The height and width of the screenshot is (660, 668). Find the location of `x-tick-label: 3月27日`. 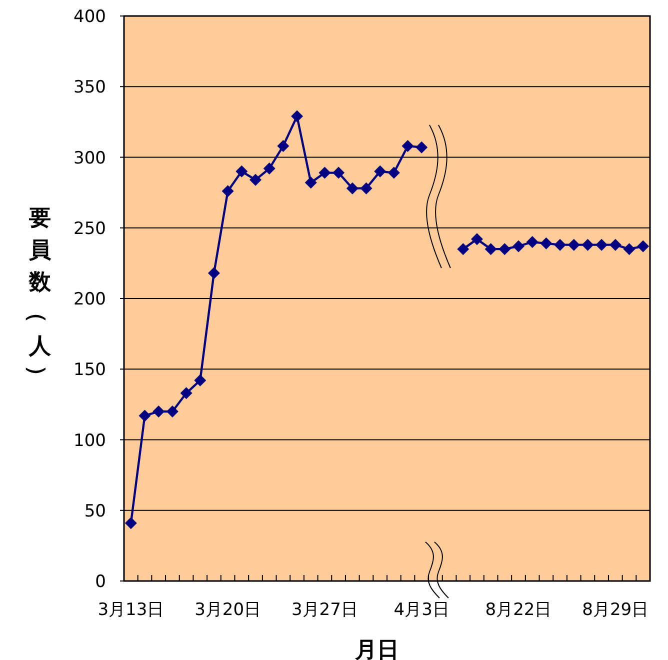

x-tick-label: 3月27日 is located at coordinates (324, 610).